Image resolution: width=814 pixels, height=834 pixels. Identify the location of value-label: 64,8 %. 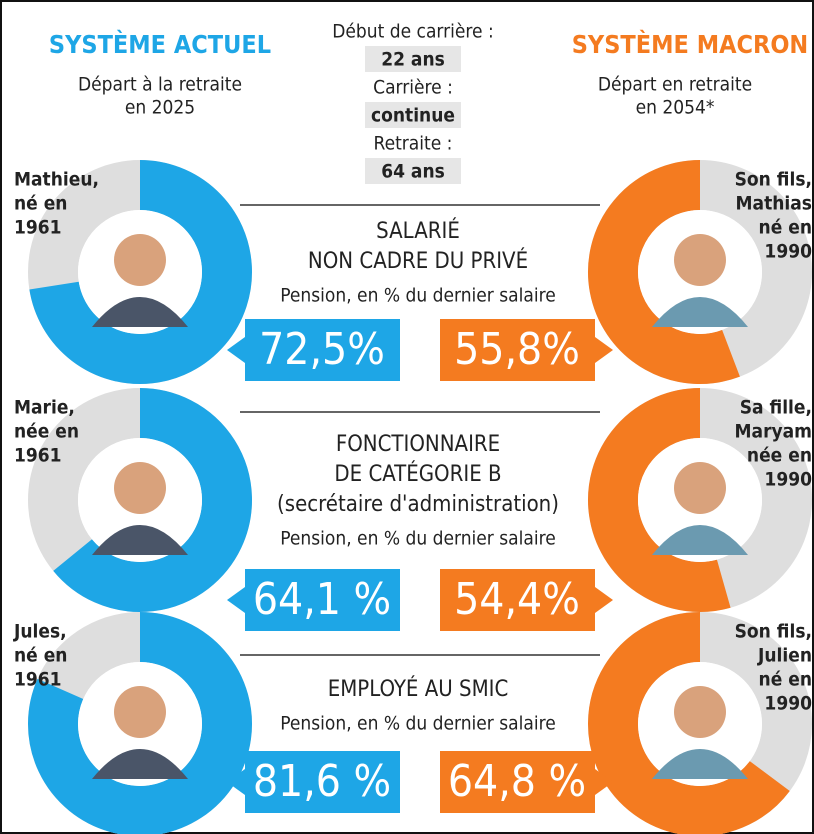
(517, 781).